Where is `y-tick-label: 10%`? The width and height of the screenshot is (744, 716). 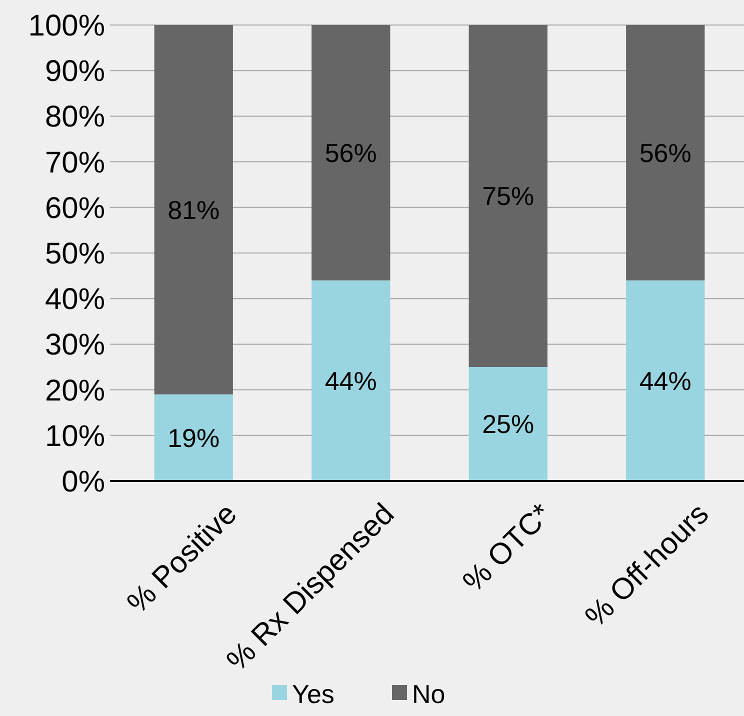
y-tick-label: 10% is located at coordinates (74, 436).